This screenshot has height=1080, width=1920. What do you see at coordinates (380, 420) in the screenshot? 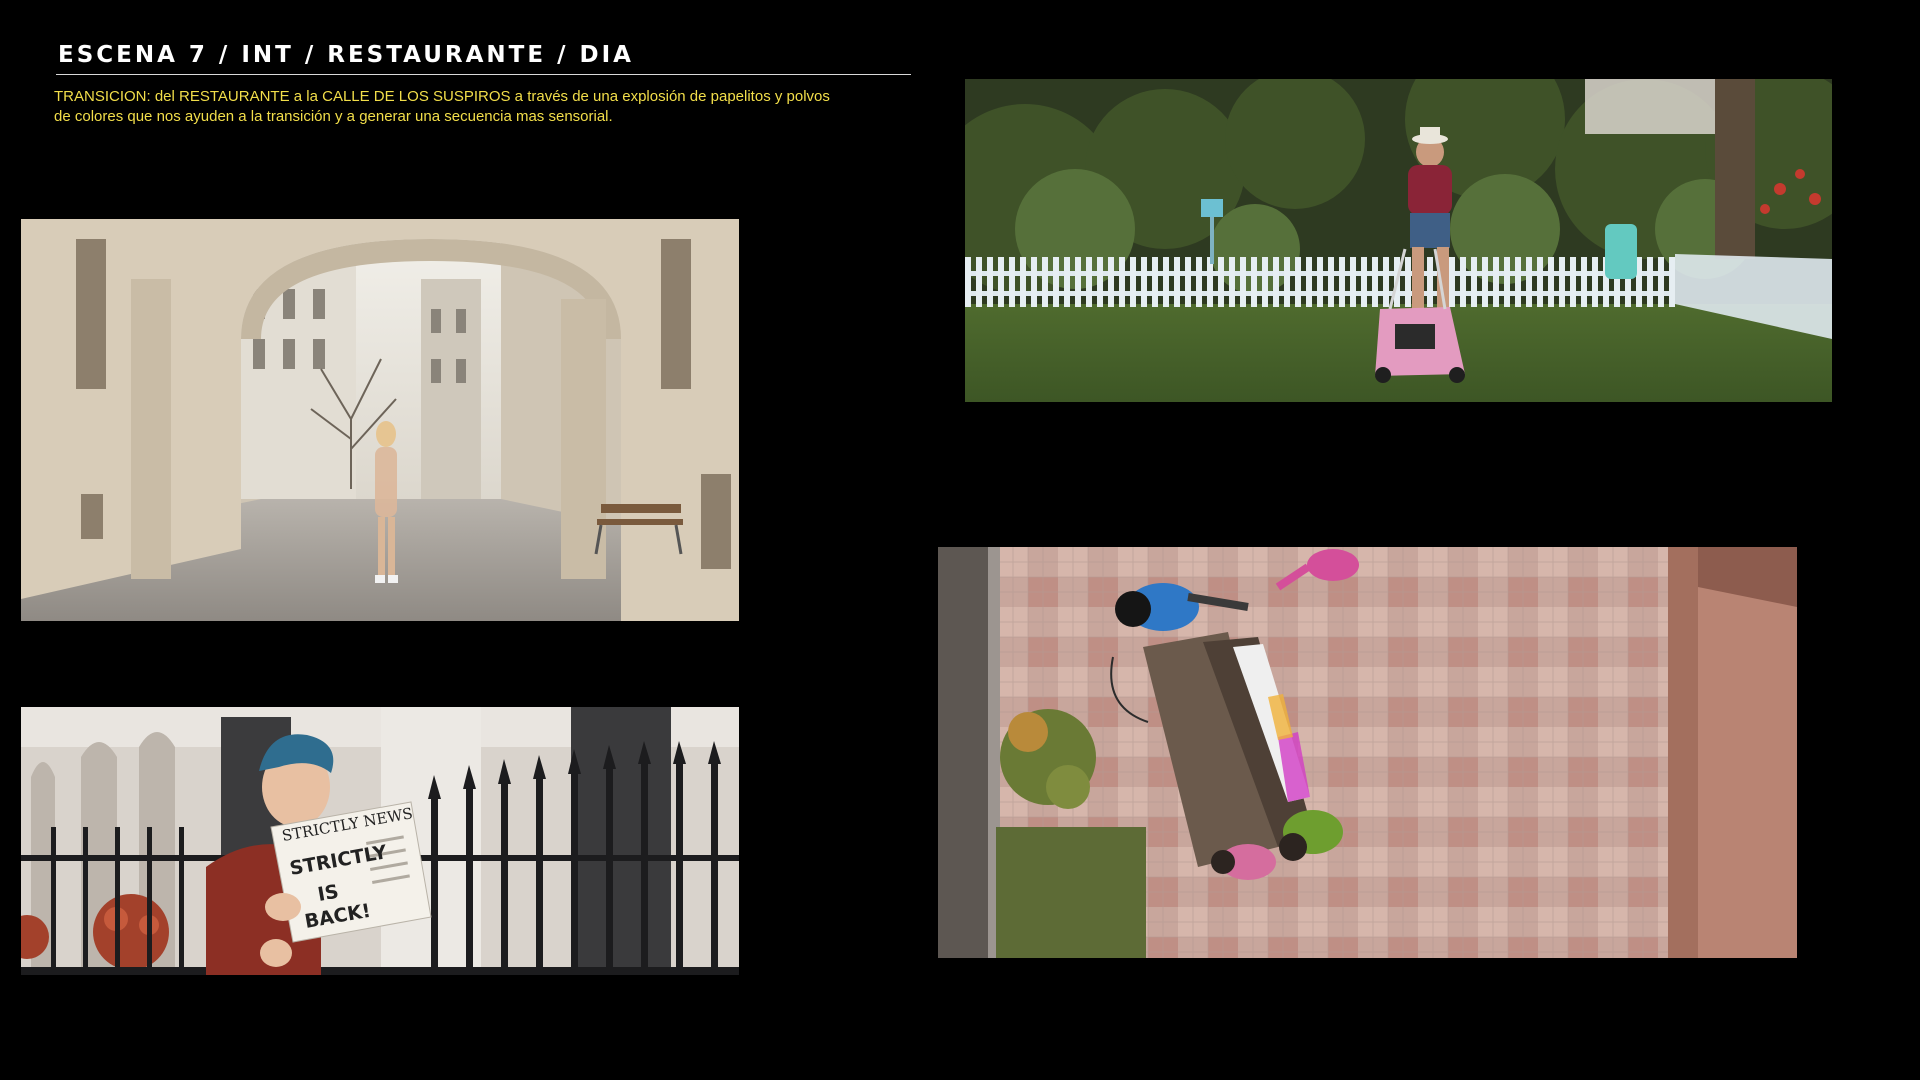
I see `reference-still-street-arch` at bounding box center [380, 420].